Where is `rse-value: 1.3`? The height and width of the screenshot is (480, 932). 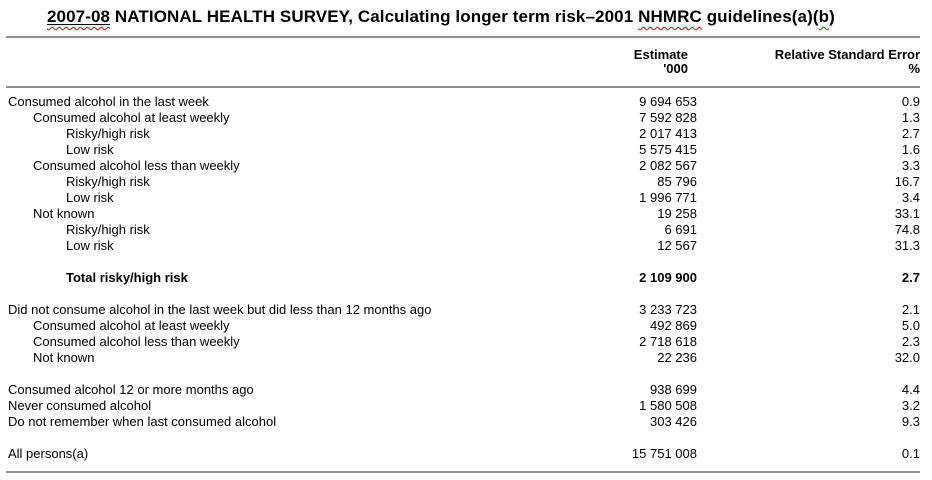 rse-value: 1.3 is located at coordinates (910, 117).